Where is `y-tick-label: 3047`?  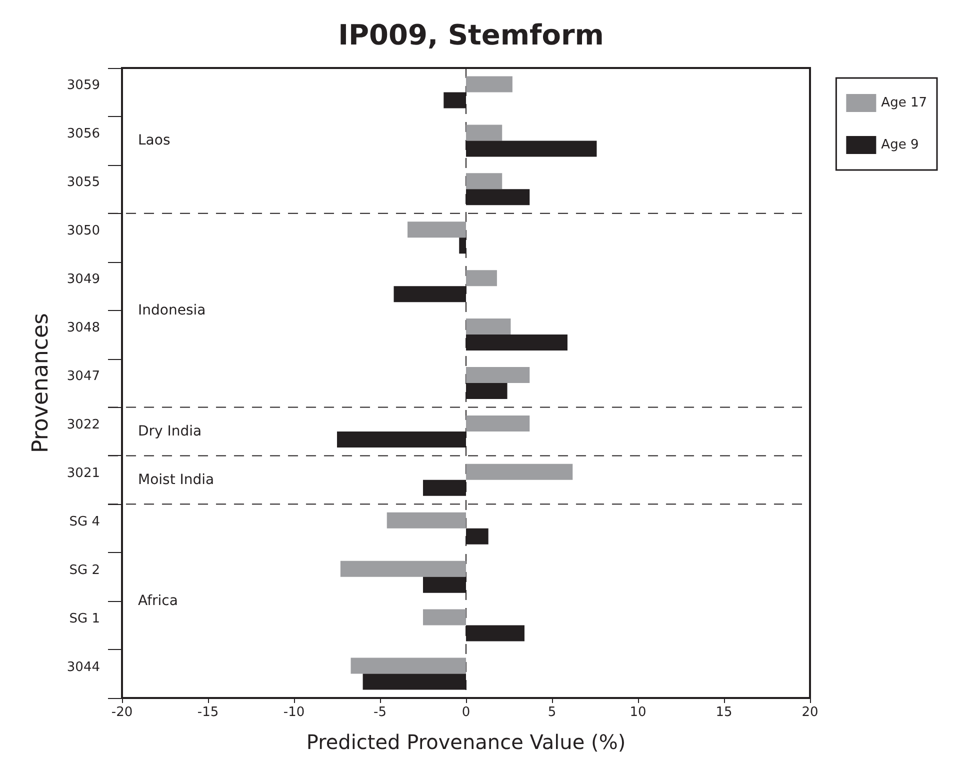
y-tick-label: 3047 is located at coordinates (83, 376).